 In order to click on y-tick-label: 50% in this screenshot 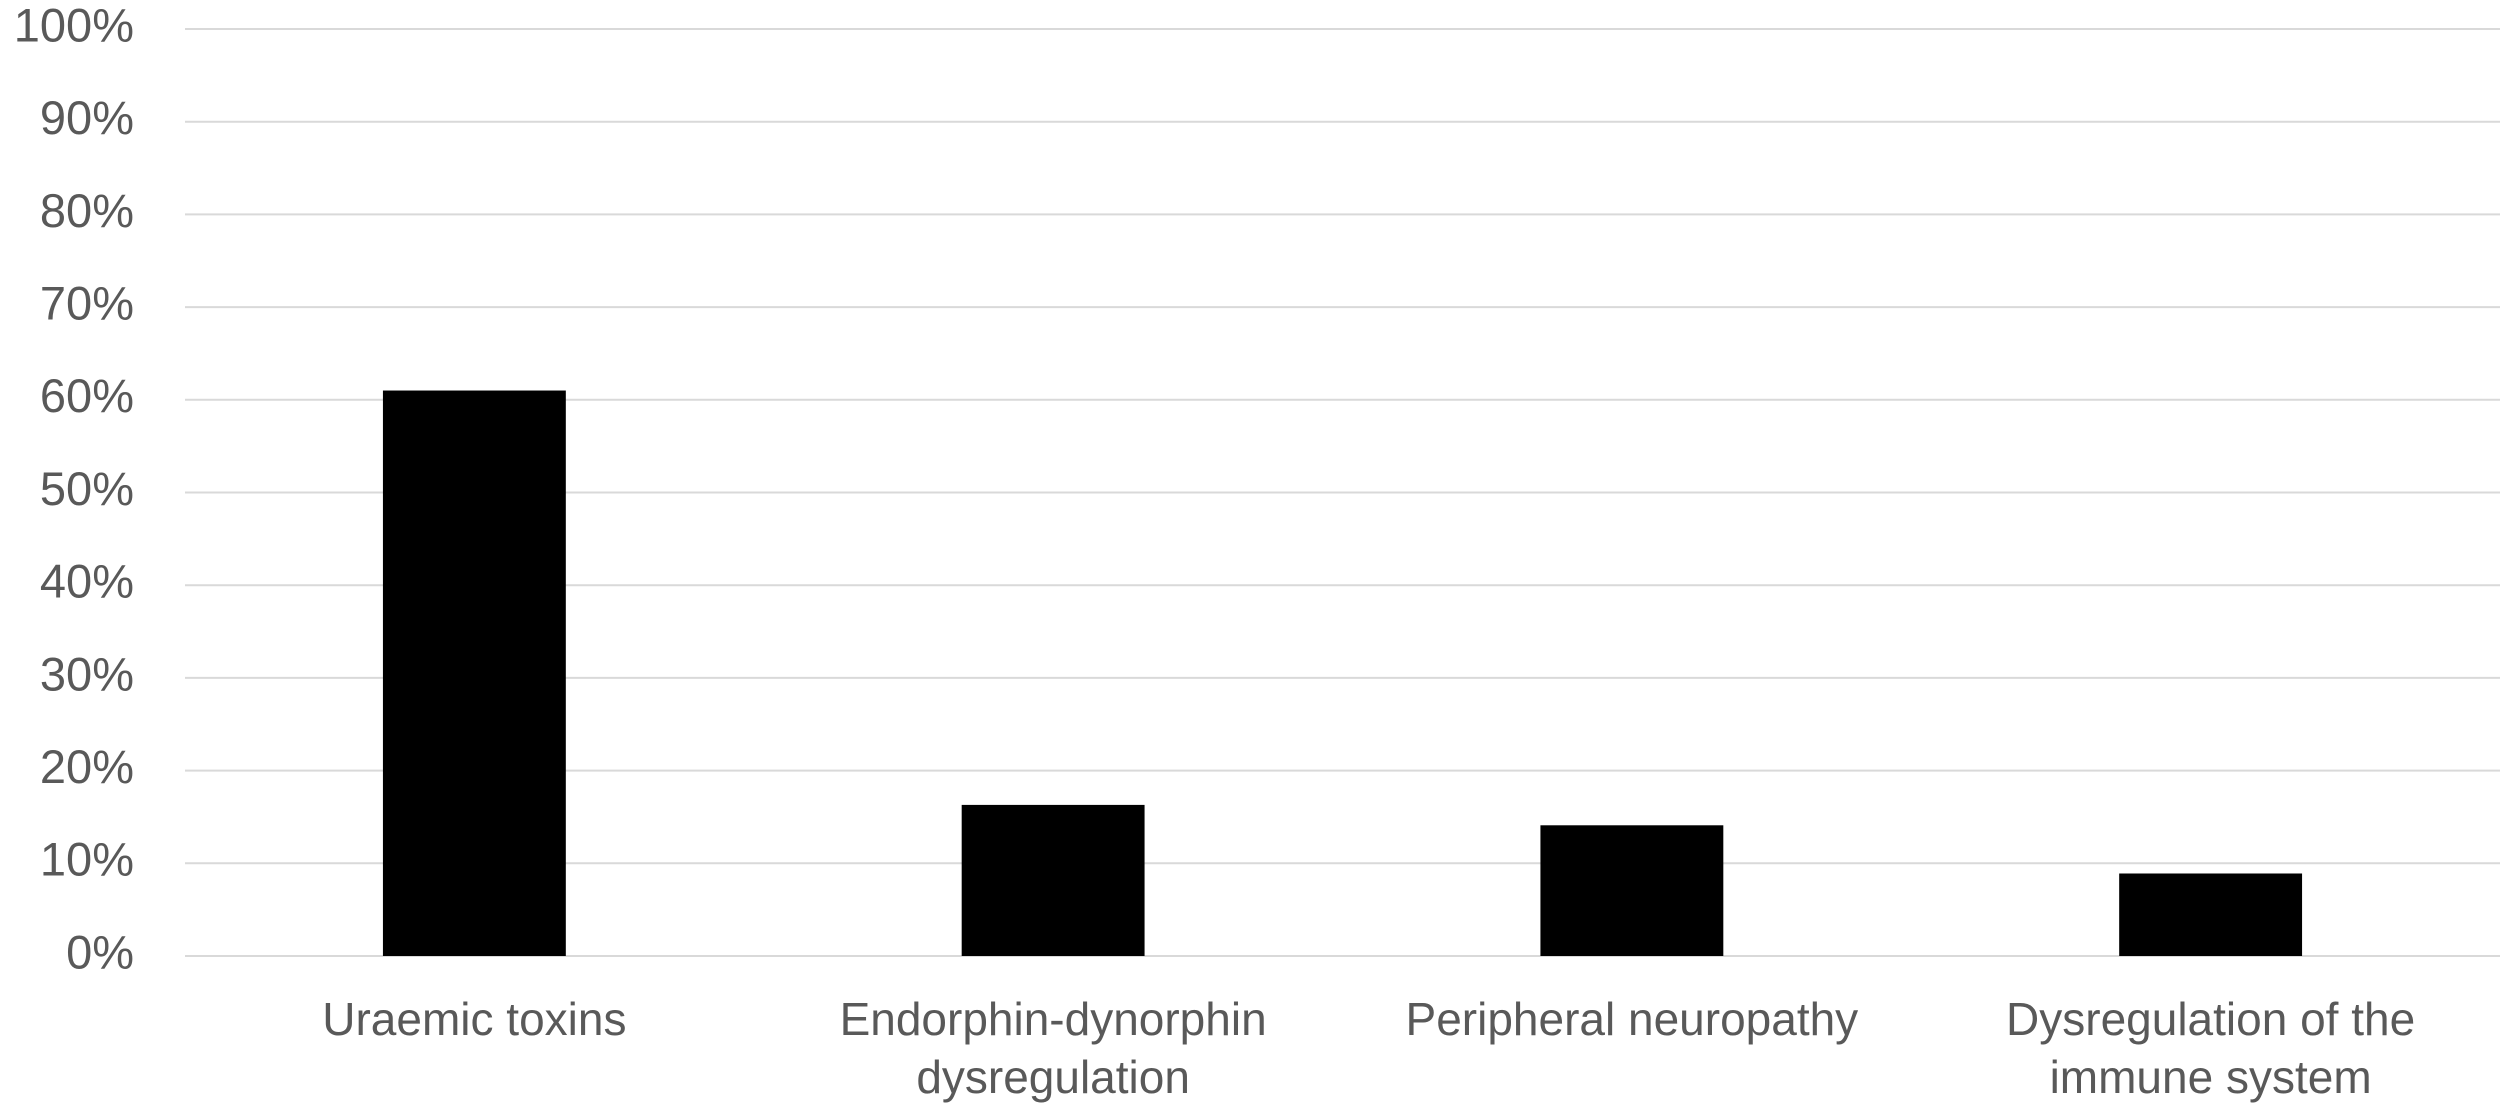, I will do `click(87, 488)`.